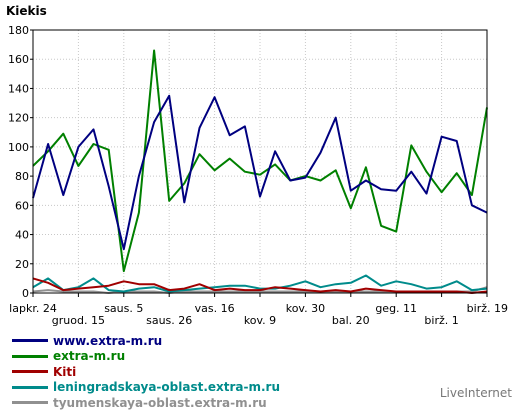 This screenshot has width=520, height=411. I want to click on legend-item: leningradskaya-oblast.extra-m.ru, so click(146, 388).